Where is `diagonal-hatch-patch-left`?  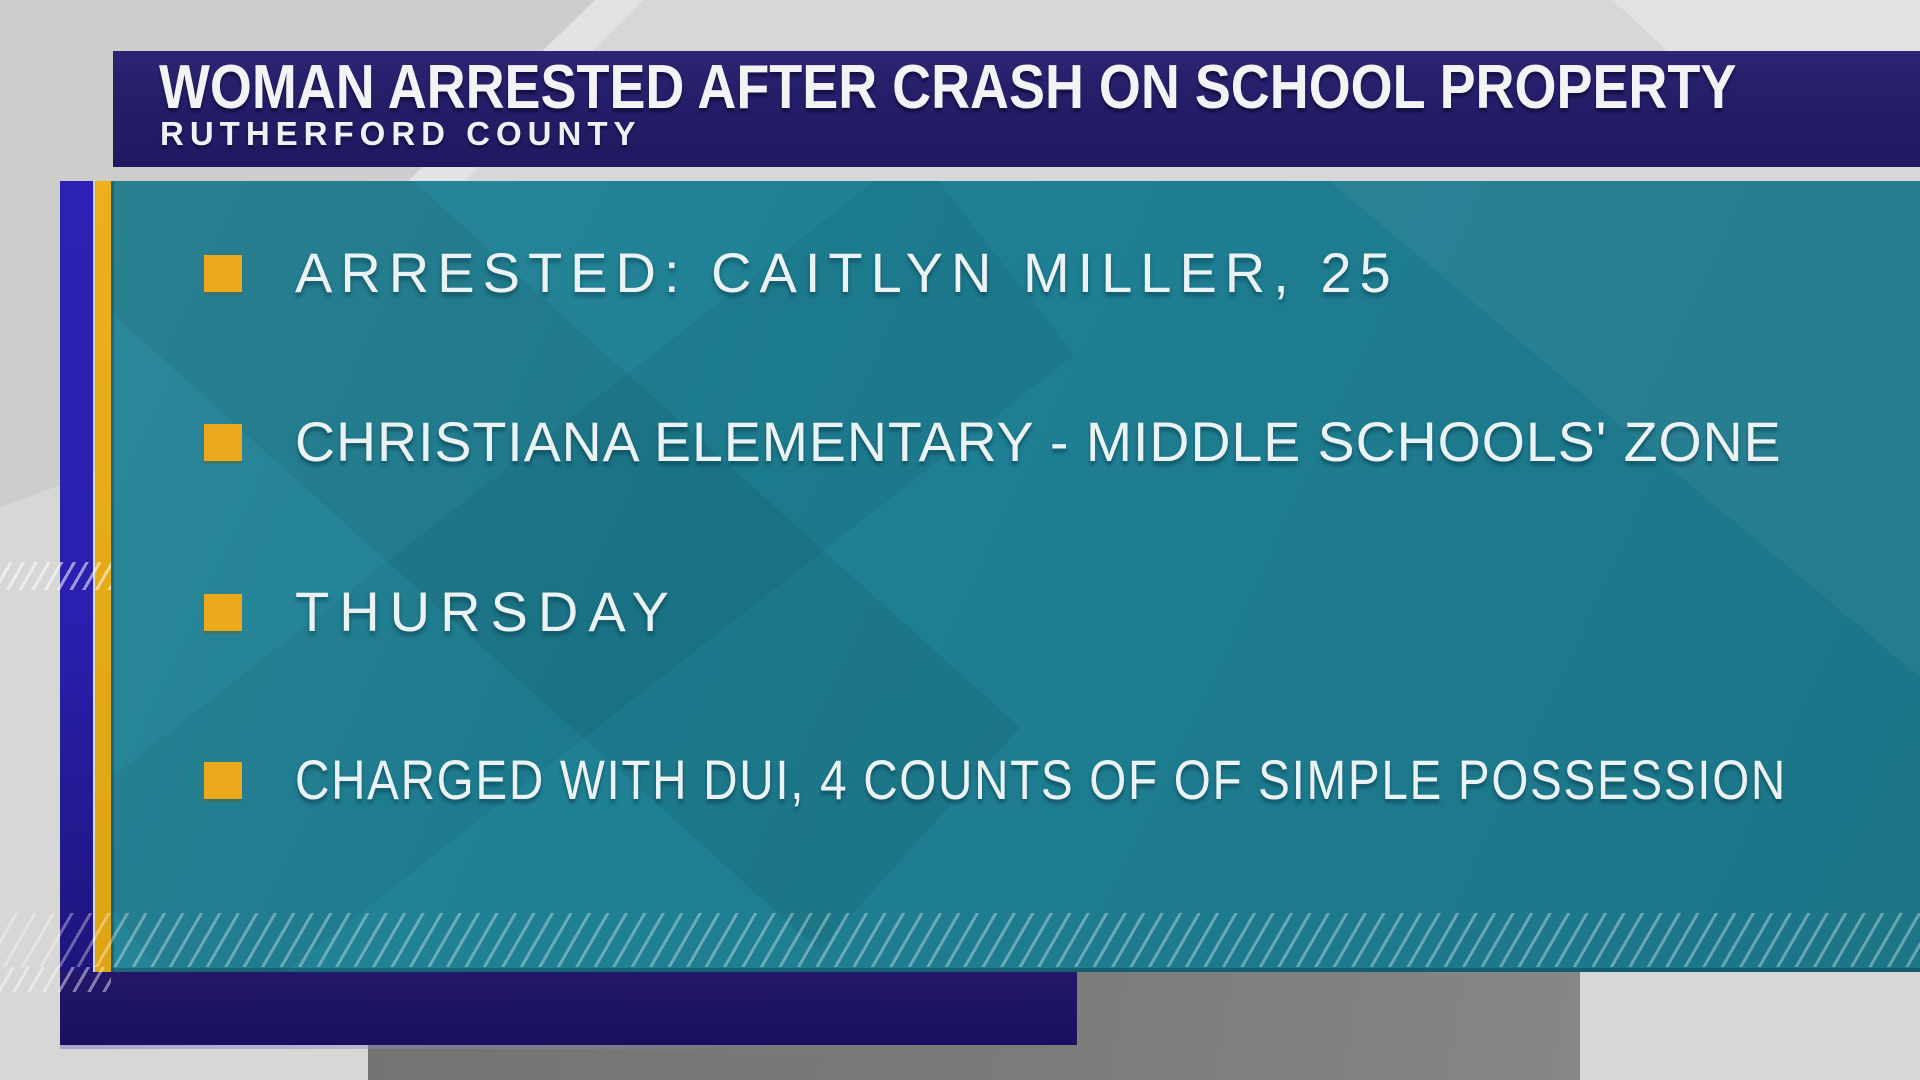
diagonal-hatch-patch-left is located at coordinates (55, 576).